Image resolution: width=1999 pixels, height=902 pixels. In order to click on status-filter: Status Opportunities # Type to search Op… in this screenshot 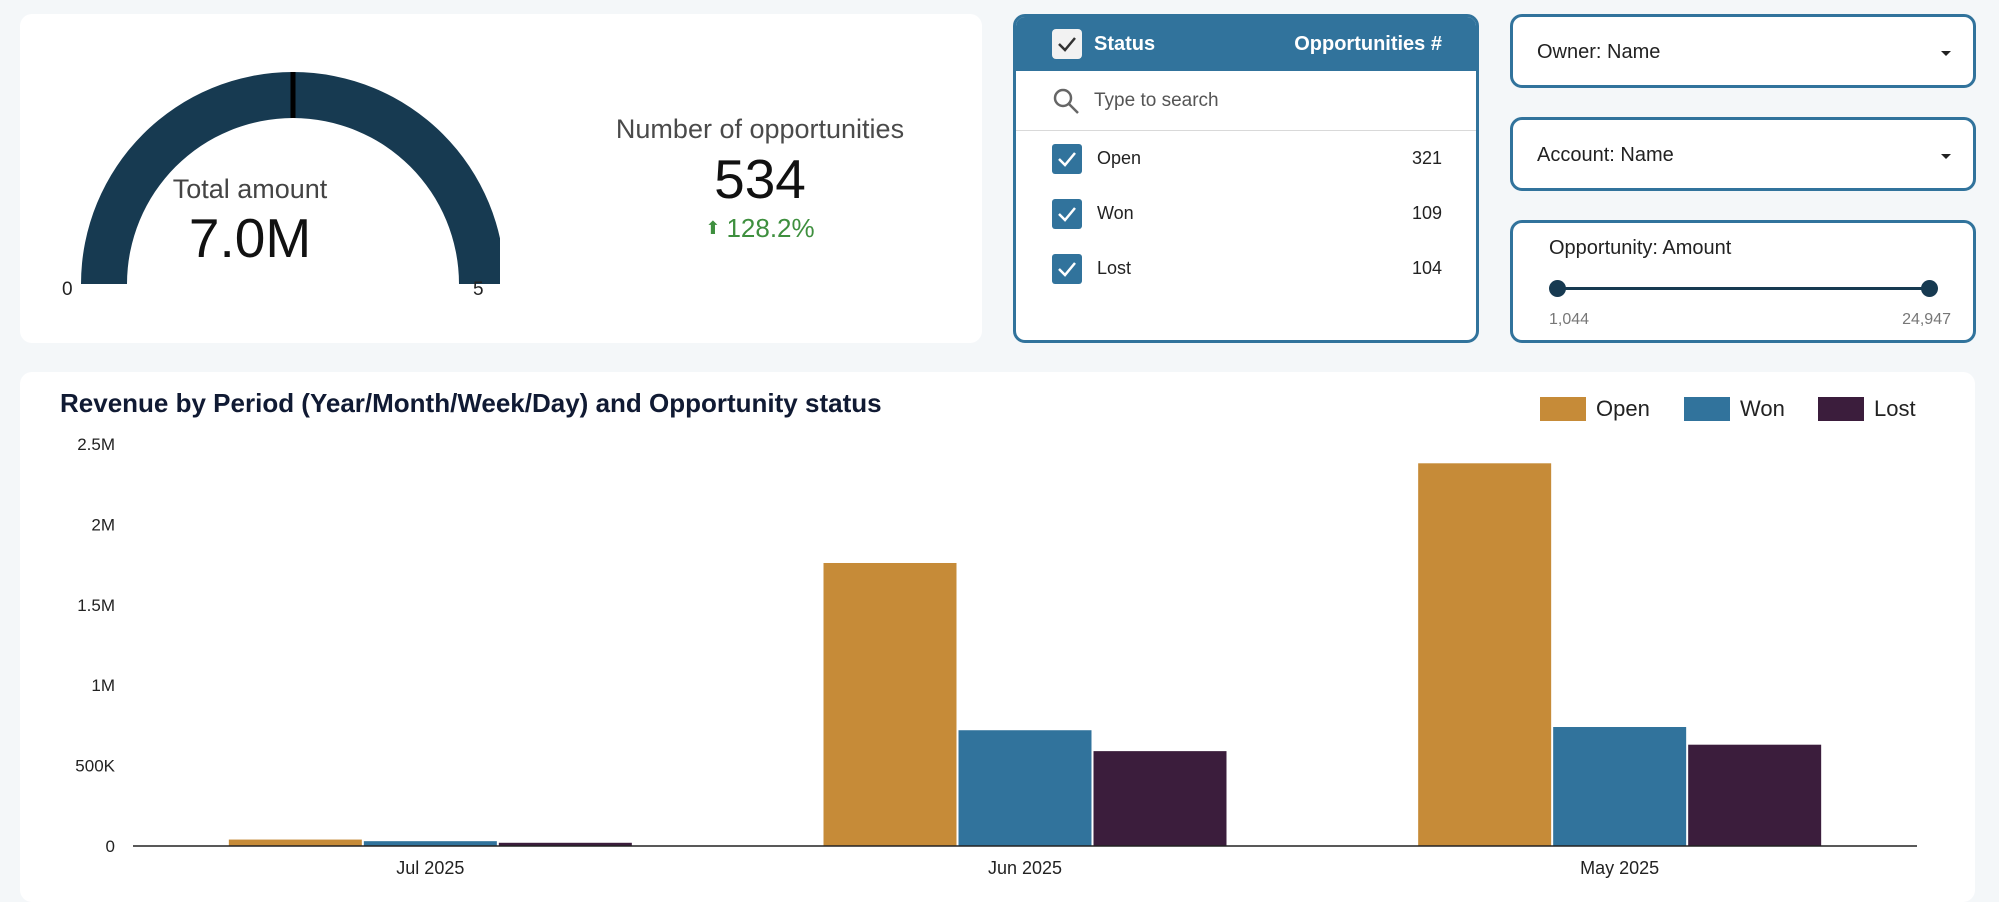, I will do `click(1246, 178)`.